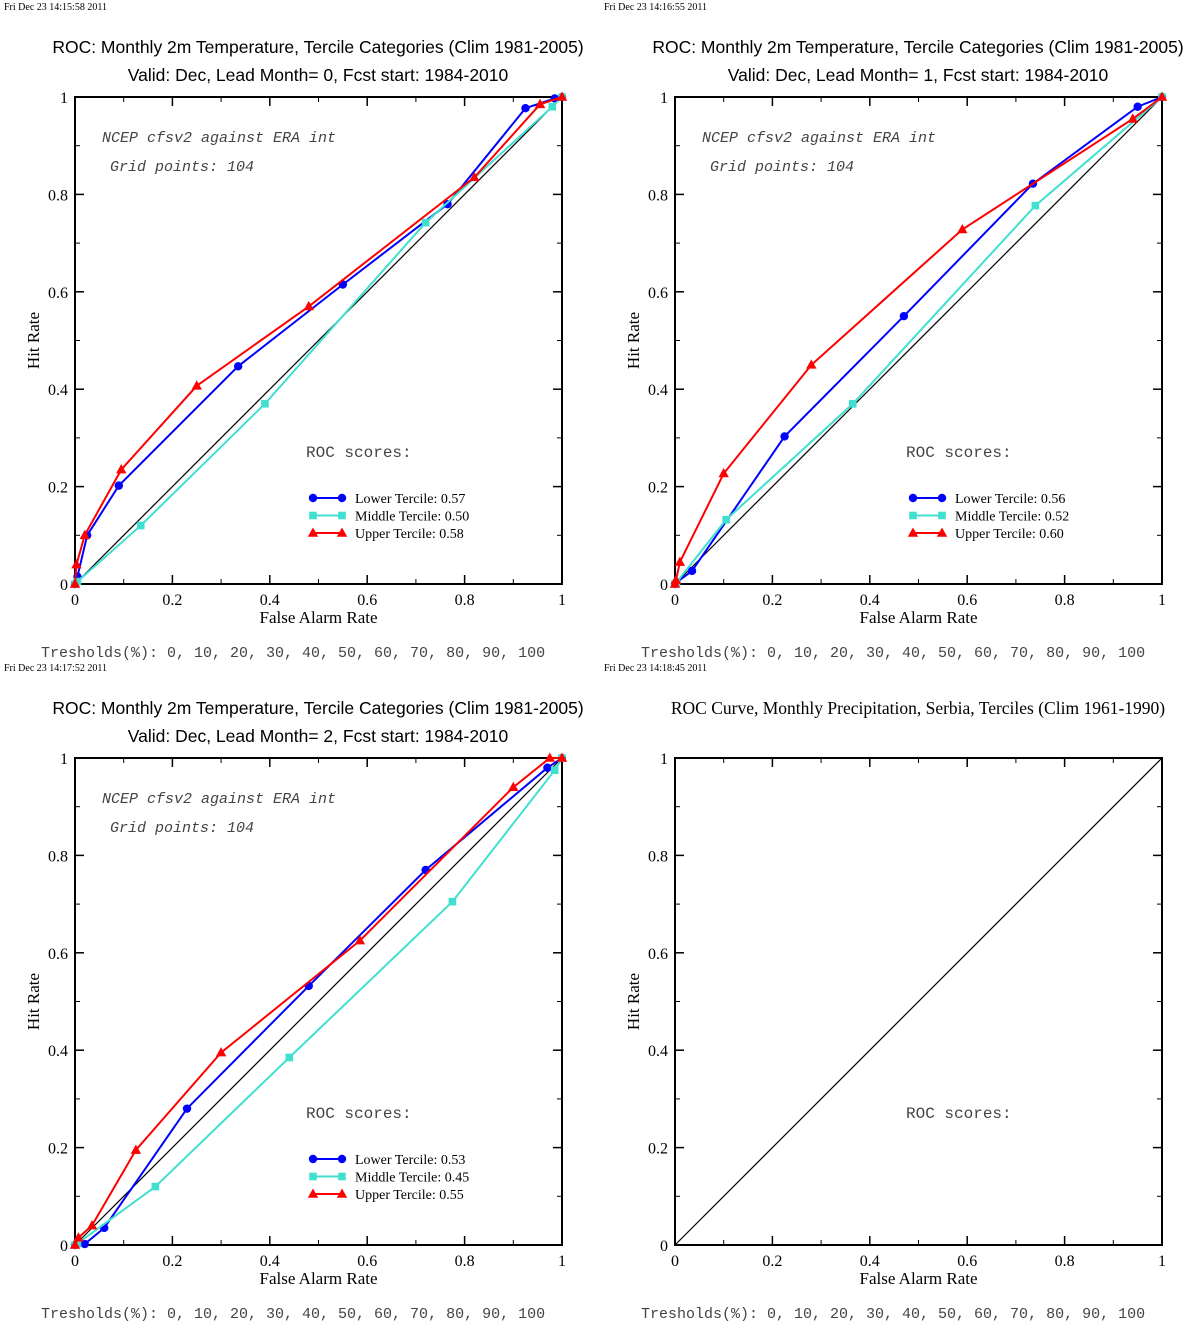  What do you see at coordinates (989, 517) in the screenshot?
I see `legend-item-middle: Middle Tercile: 0.52` at bounding box center [989, 517].